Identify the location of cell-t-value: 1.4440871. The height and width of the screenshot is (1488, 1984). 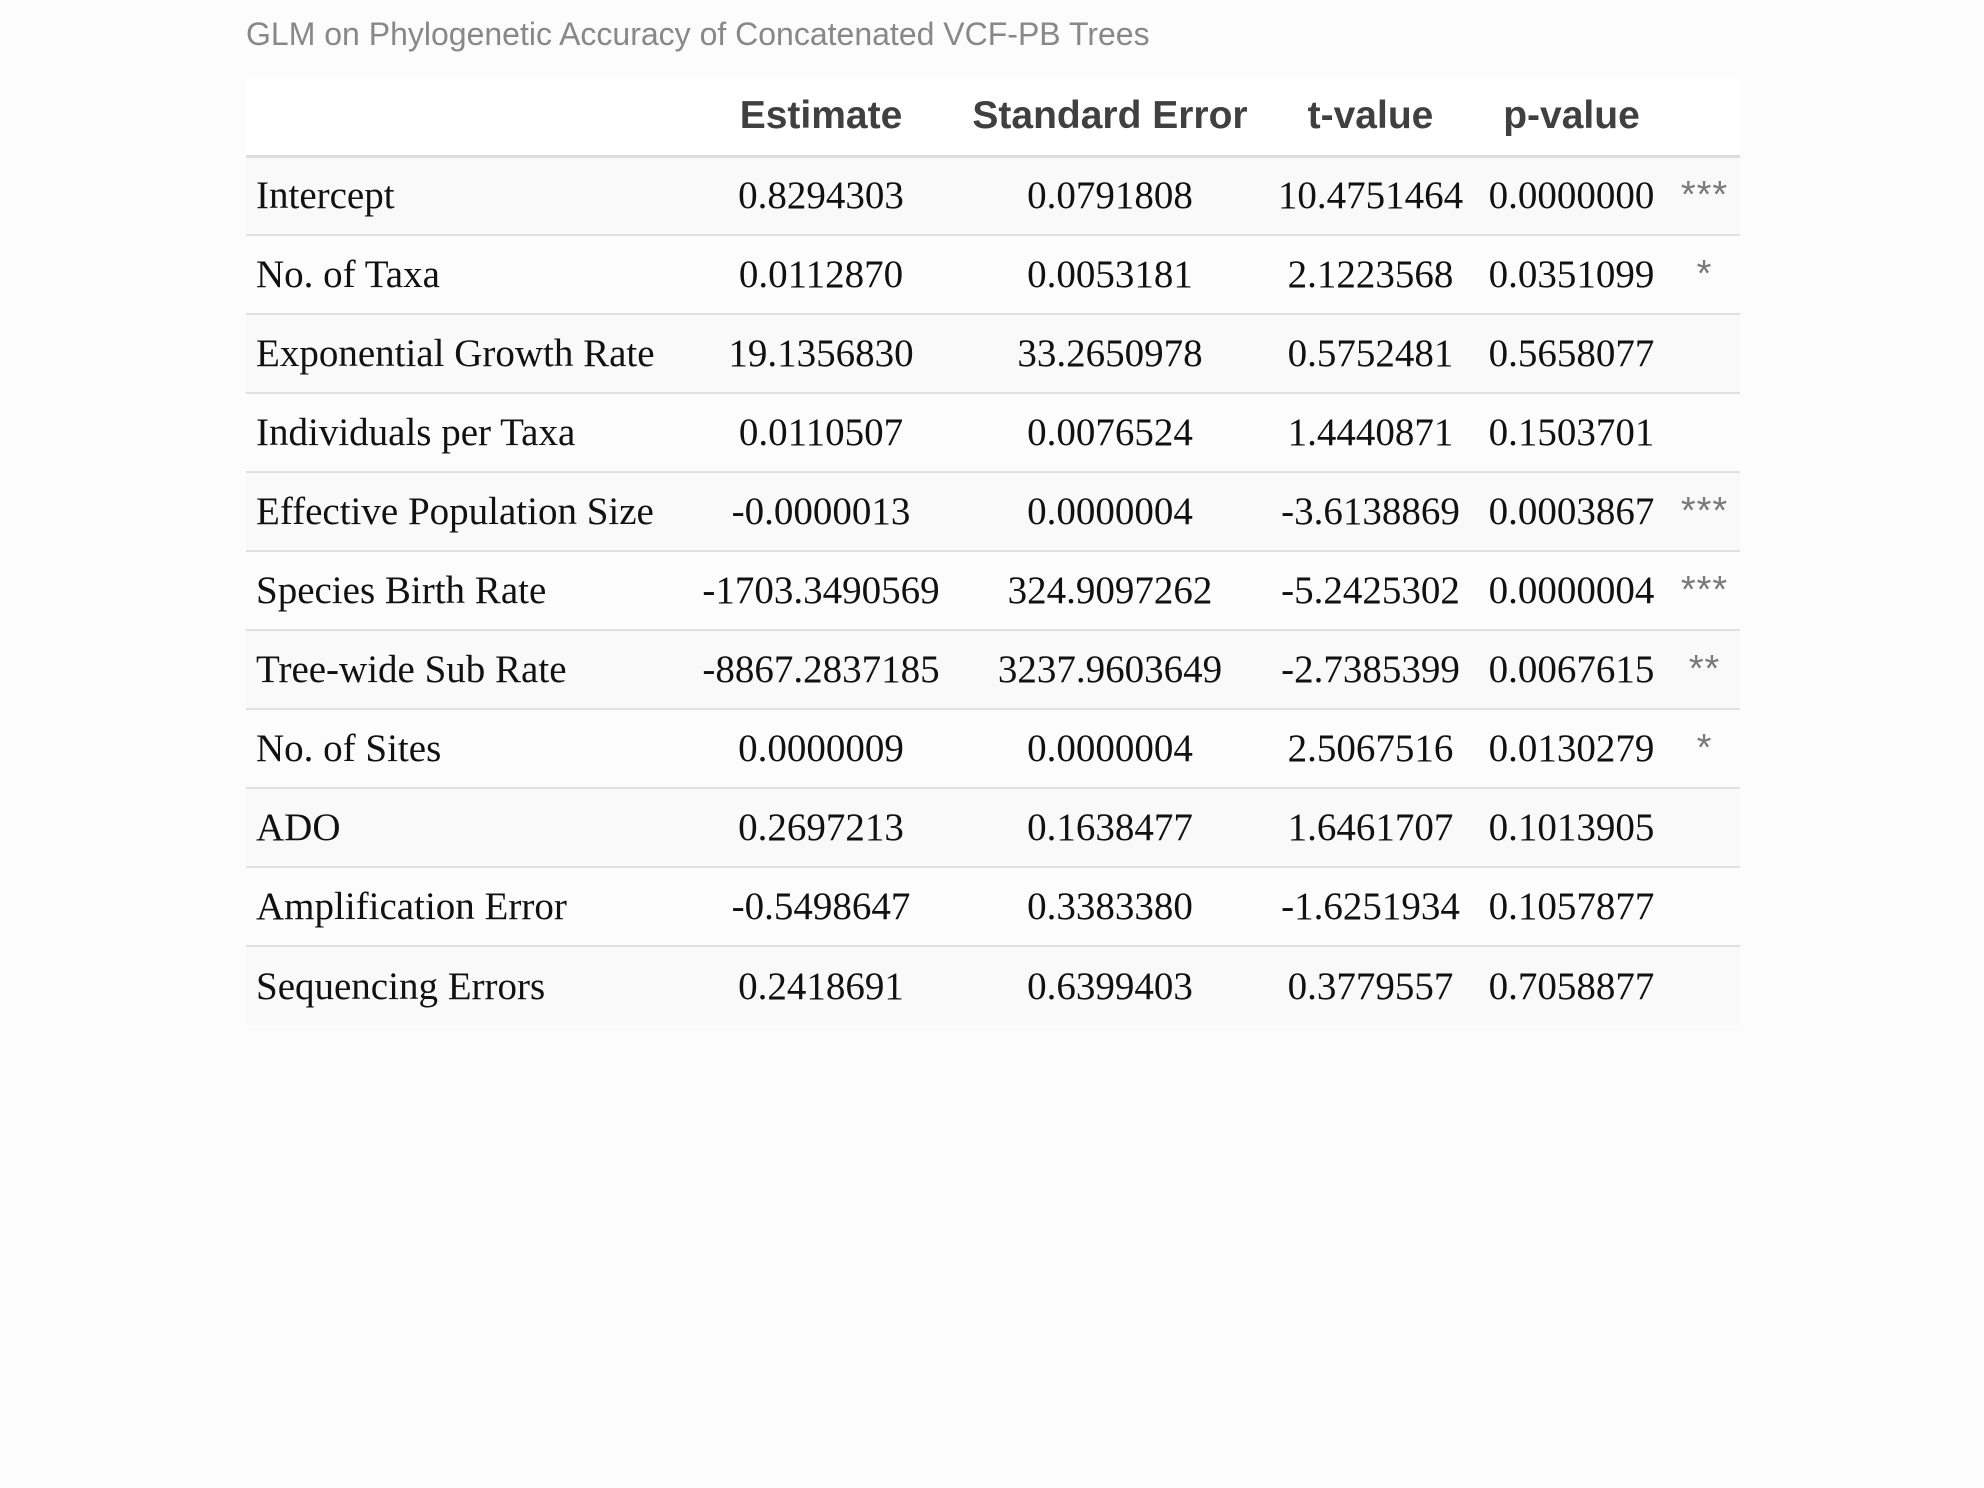
(1370, 433).